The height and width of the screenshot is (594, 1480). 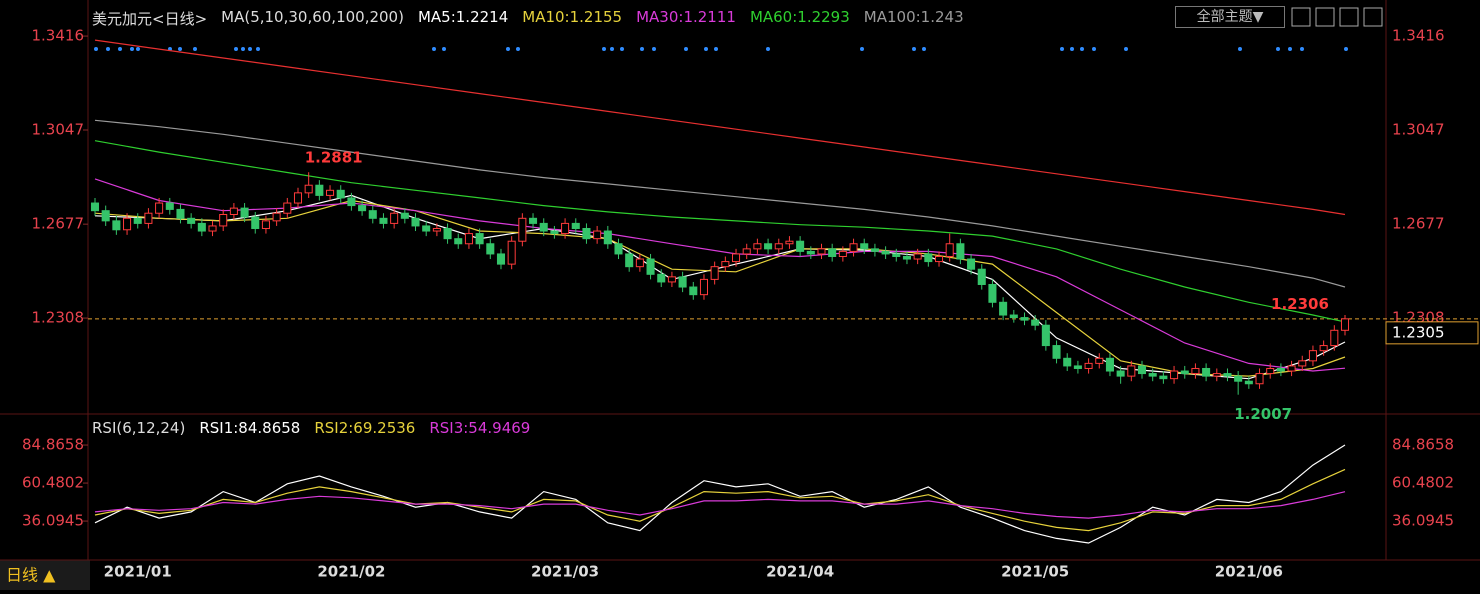 I want to click on price-annotation: 1.2007, so click(x=1263, y=414).